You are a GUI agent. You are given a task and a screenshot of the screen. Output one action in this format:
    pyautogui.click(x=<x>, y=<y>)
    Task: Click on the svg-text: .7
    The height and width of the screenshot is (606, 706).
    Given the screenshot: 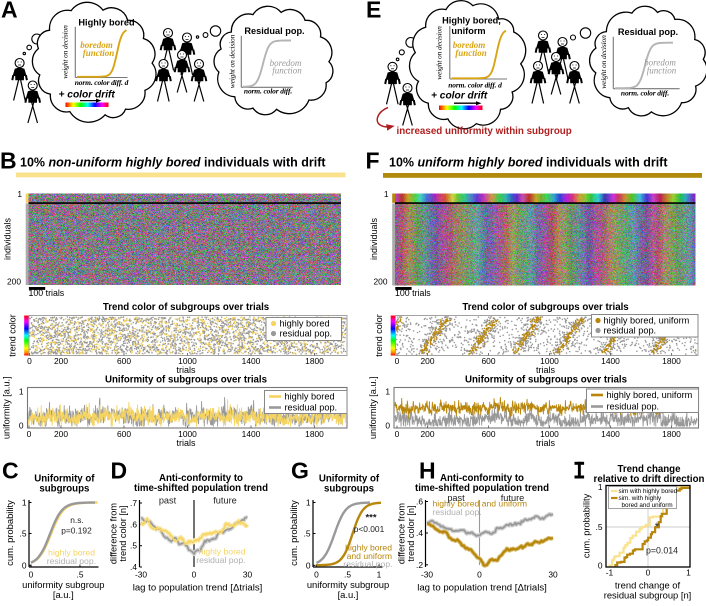 What is the action you would take?
    pyautogui.click(x=133, y=503)
    